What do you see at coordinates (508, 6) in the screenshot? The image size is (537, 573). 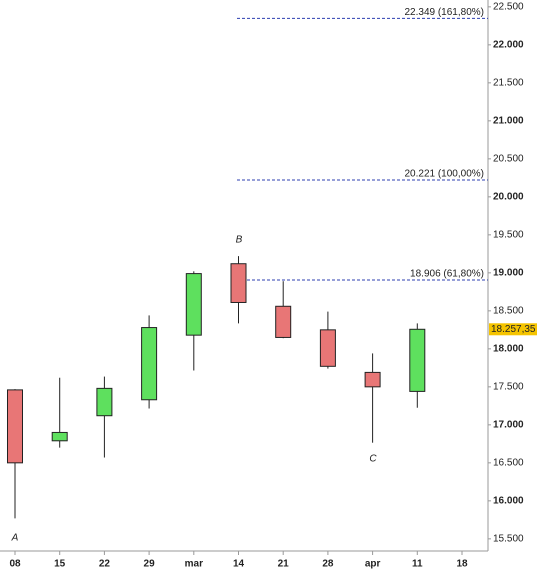 I see `y-tick-label: 22.500` at bounding box center [508, 6].